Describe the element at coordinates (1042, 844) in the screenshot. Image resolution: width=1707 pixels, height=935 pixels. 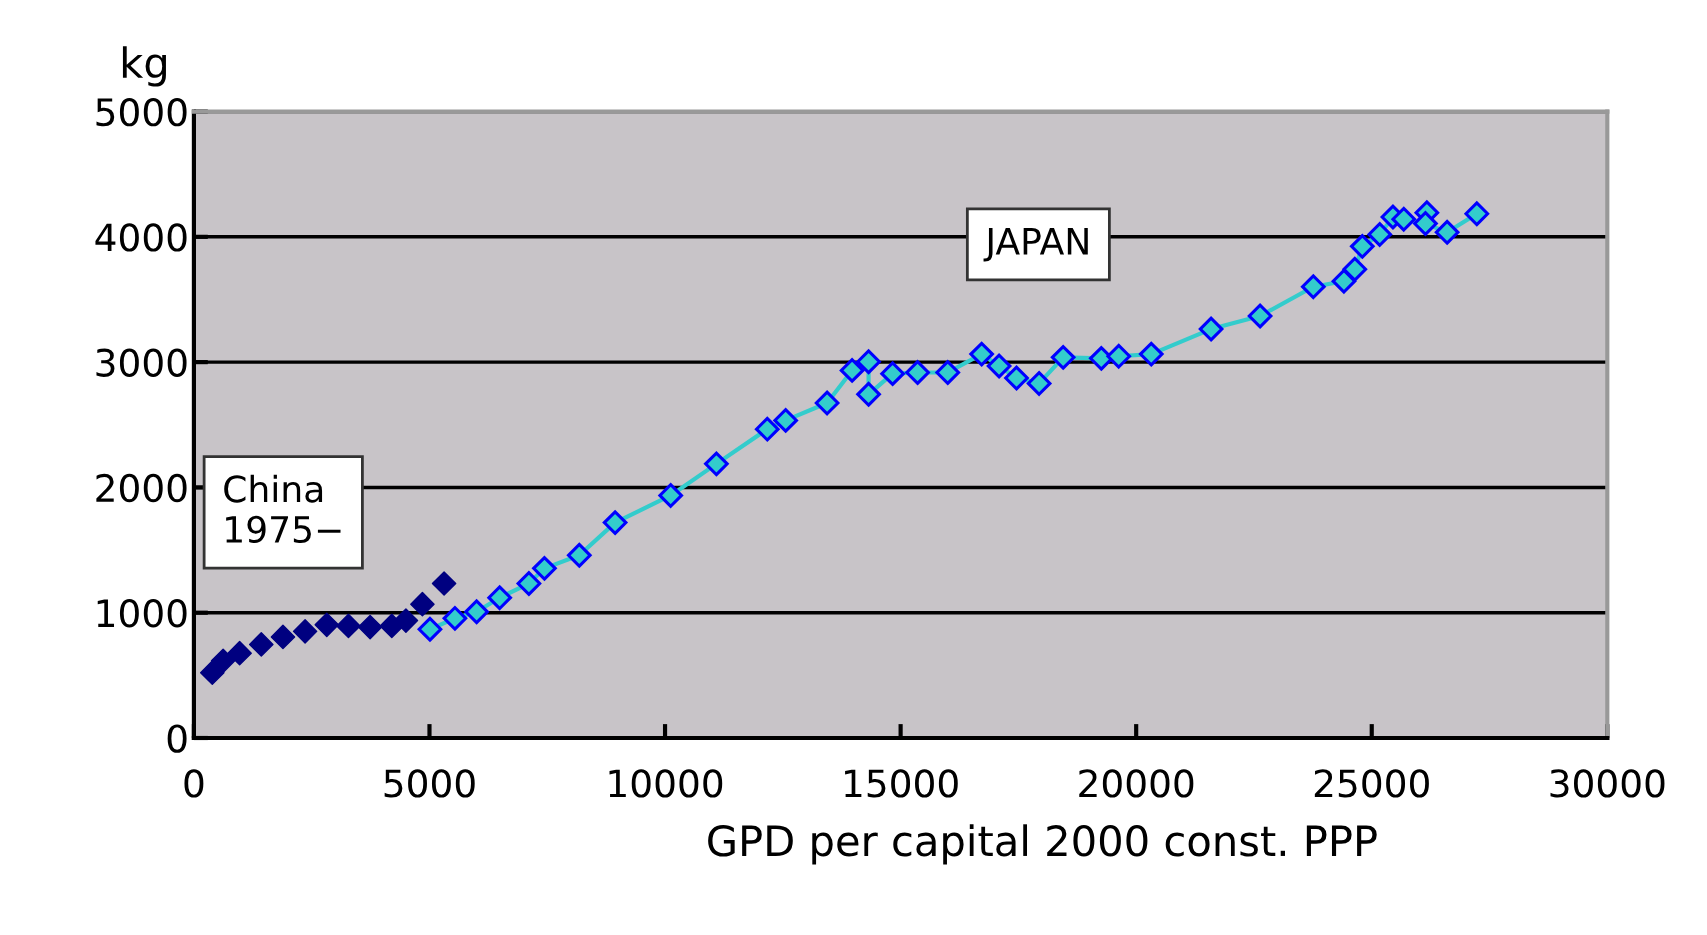
I see `x-axis-title: GPD per capital 2000 const. PPP` at that location.